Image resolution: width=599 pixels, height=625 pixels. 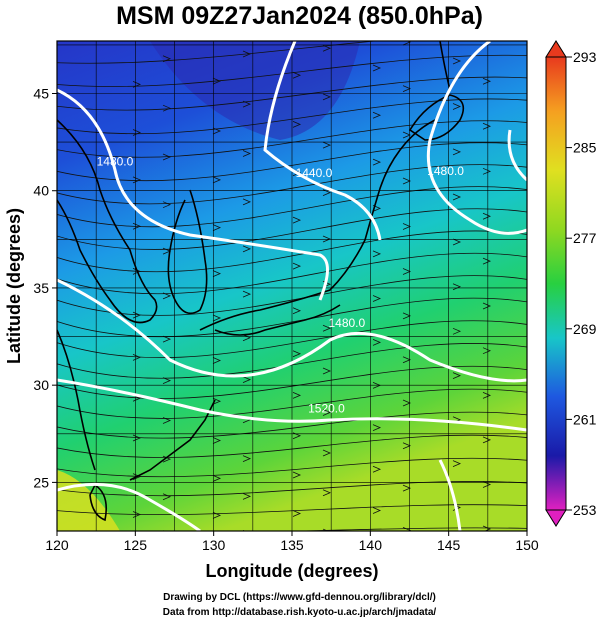 I want to click on x-axis: 120 125 130 135 140 145 150, so click(x=292, y=542).